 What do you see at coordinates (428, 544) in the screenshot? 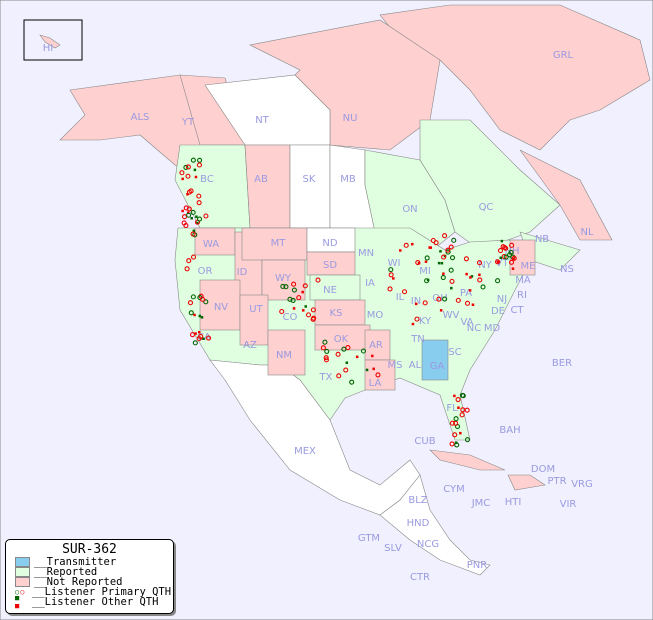
I see `region-label-ncg: NCG` at bounding box center [428, 544].